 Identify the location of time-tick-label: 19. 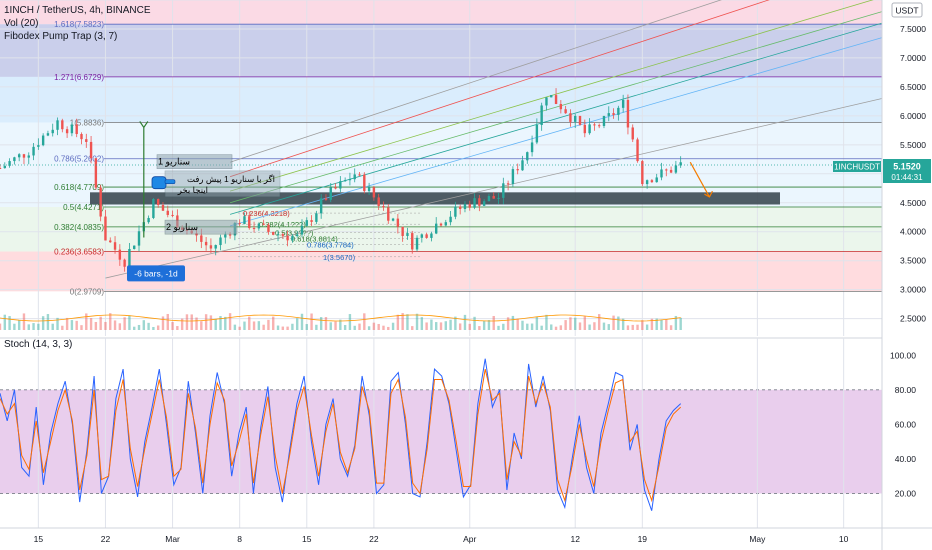
(643, 539).